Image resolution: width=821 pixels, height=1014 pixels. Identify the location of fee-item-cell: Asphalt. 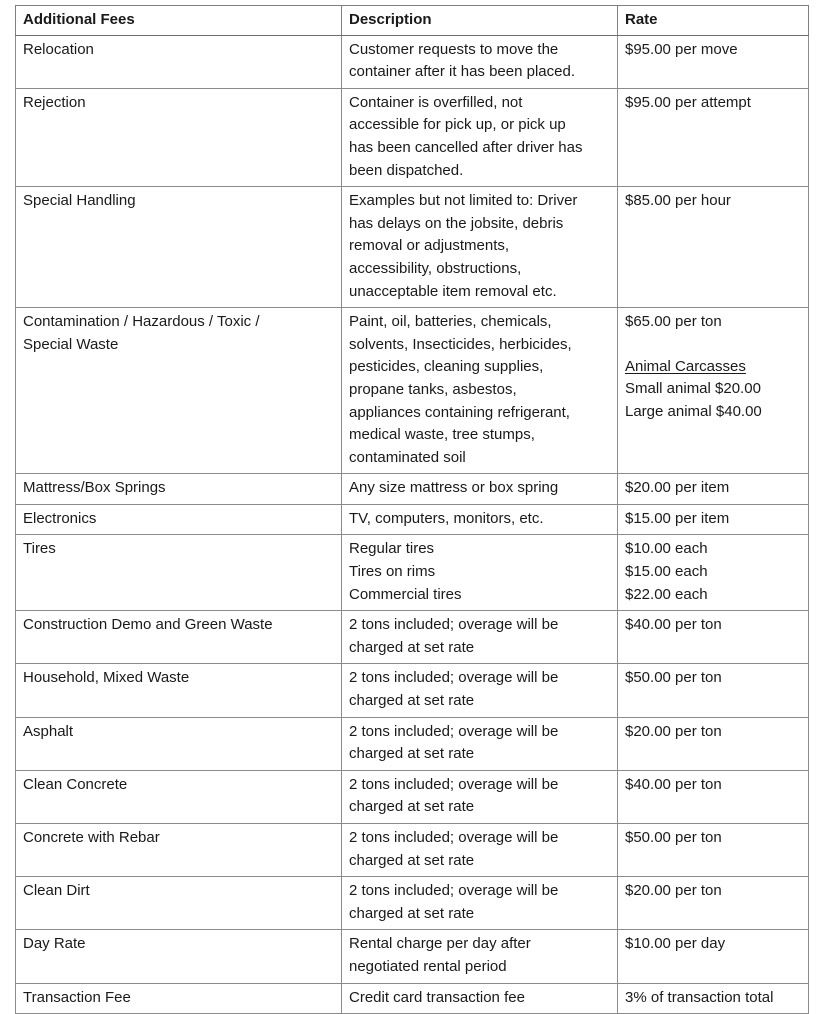
(178, 743).